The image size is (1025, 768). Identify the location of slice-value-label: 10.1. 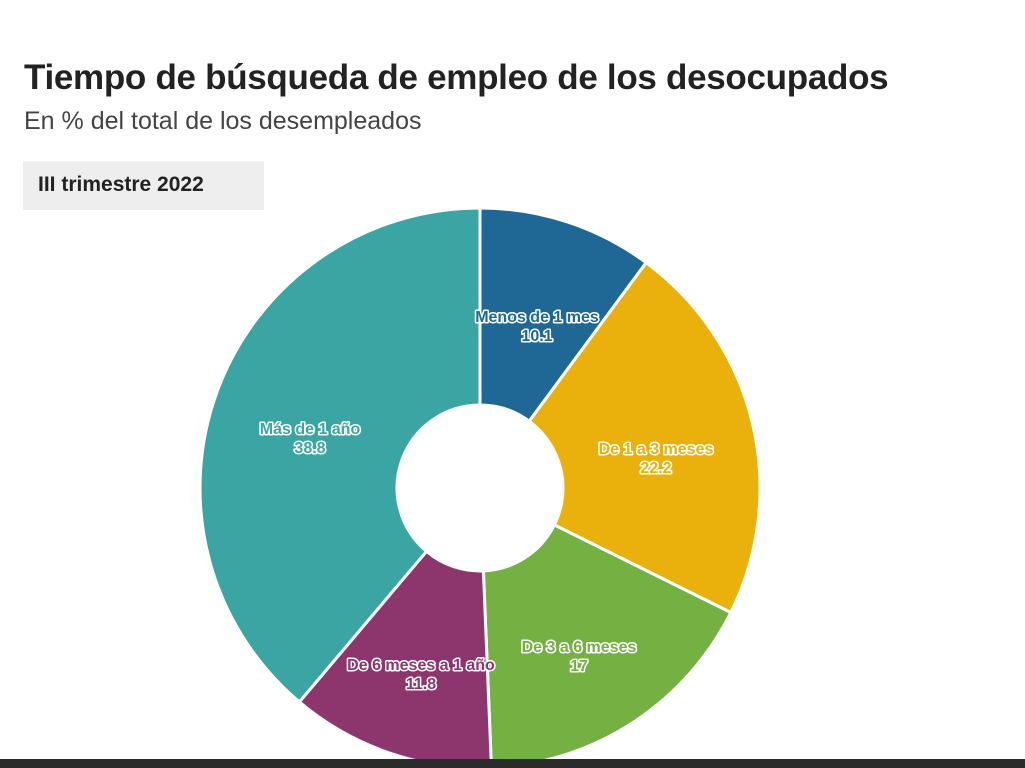
(536, 336).